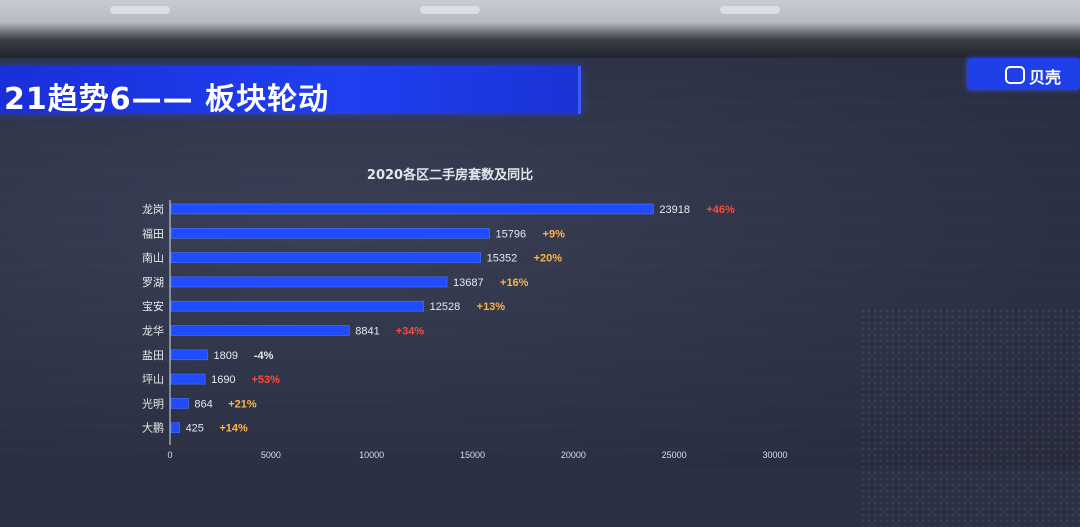  I want to click on bar-value-label: 15352, so click(502, 259).